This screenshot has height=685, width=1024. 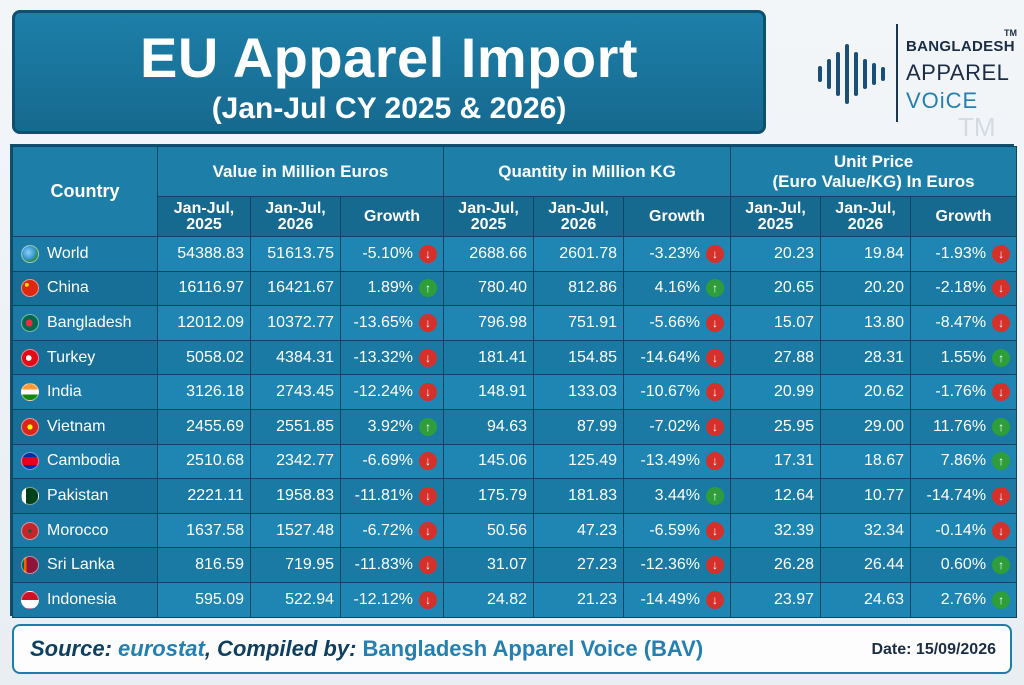 I want to click on quantity-2025-cell: 31.07, so click(x=489, y=565).